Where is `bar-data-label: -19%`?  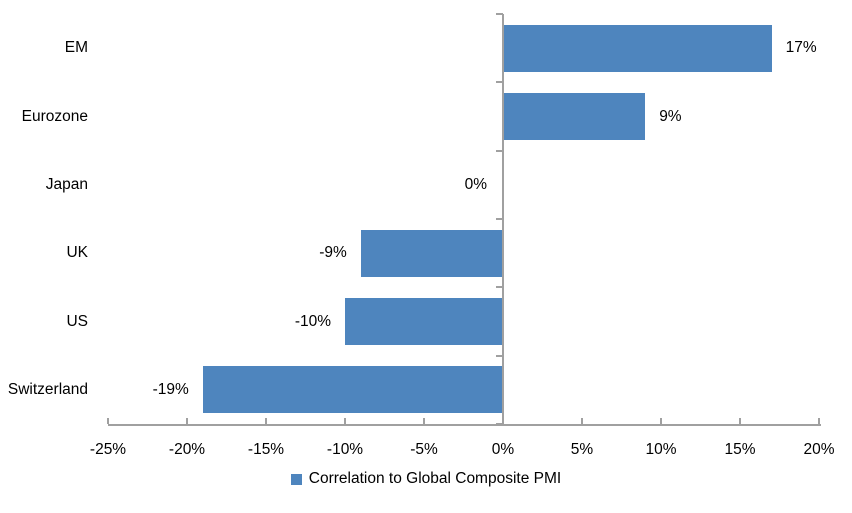
bar-data-label: -19% is located at coordinates (170, 389).